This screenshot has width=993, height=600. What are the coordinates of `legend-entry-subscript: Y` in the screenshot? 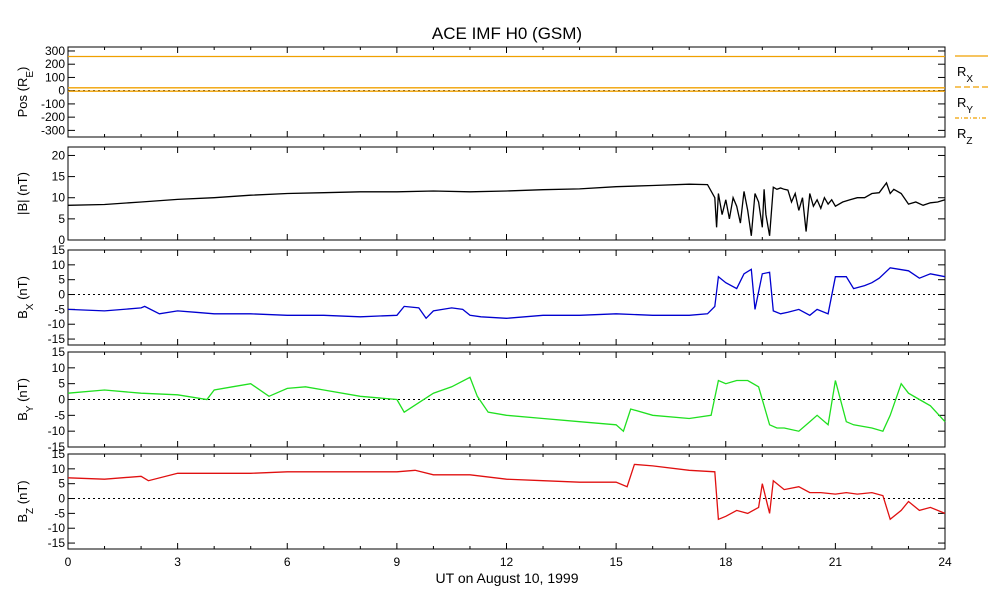 It's located at (969, 110).